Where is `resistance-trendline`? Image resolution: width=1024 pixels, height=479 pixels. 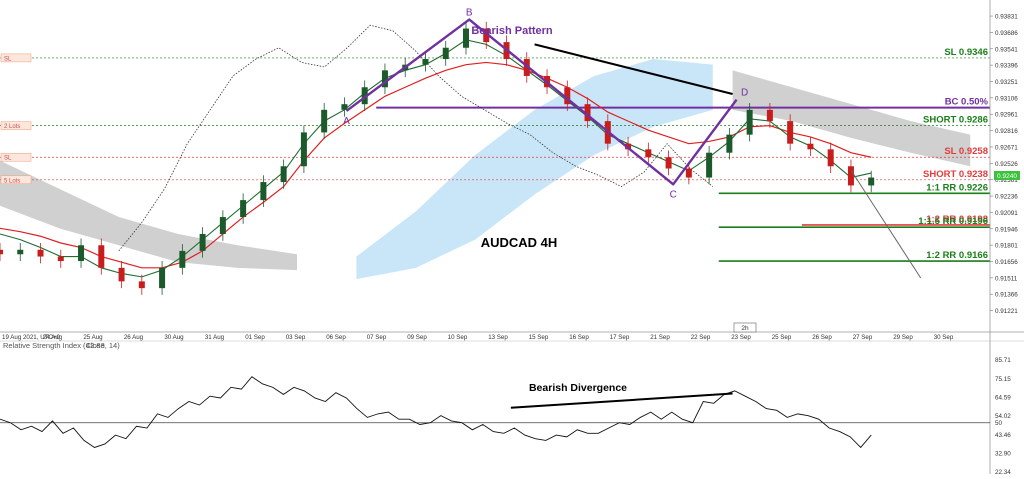 resistance-trendline is located at coordinates (633, 69).